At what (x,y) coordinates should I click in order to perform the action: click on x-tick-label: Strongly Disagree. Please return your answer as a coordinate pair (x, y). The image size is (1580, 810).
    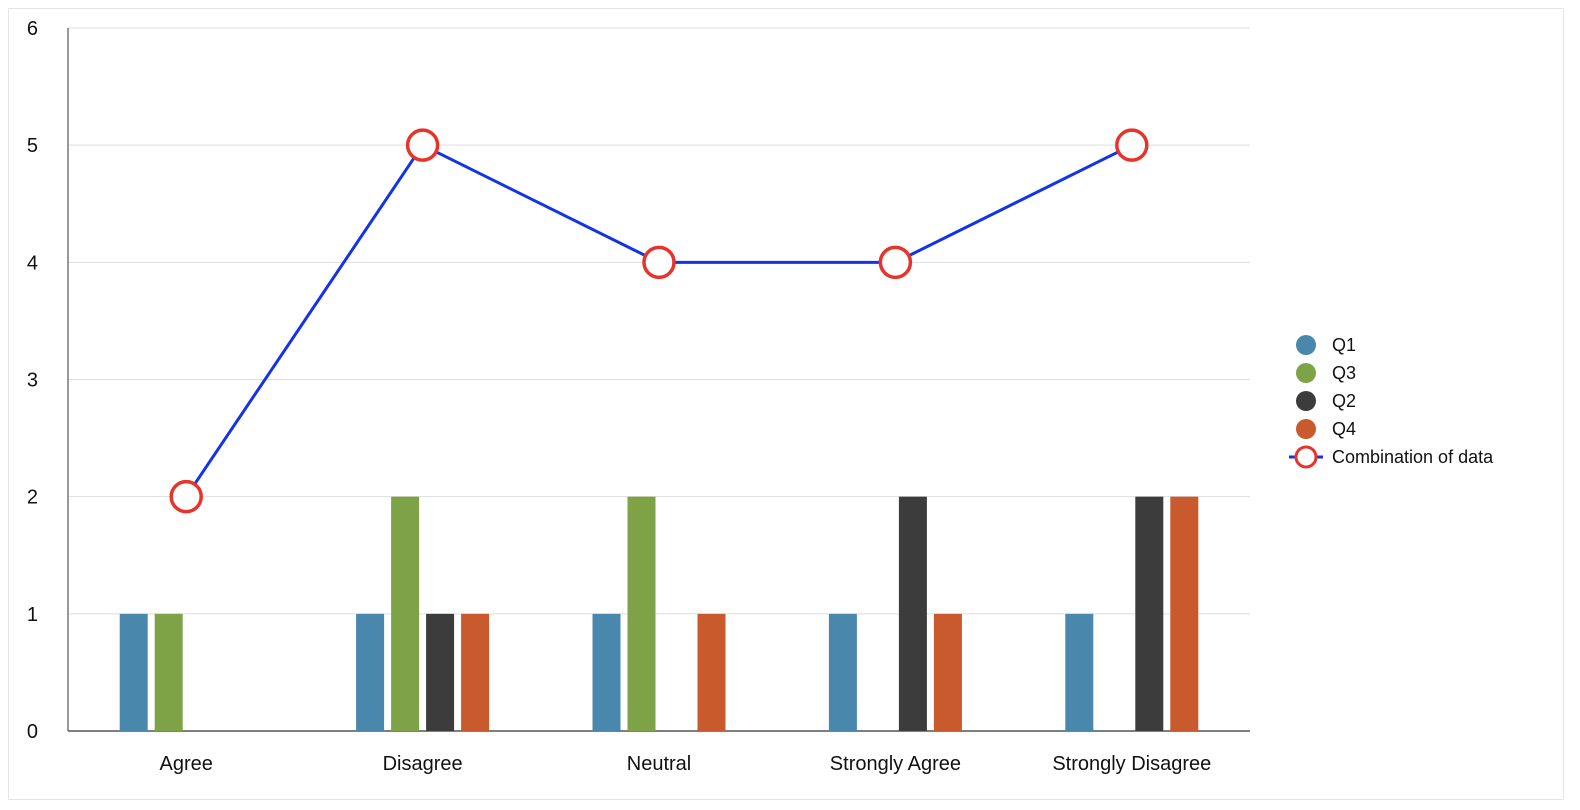
    Looking at the image, I should click on (1131, 764).